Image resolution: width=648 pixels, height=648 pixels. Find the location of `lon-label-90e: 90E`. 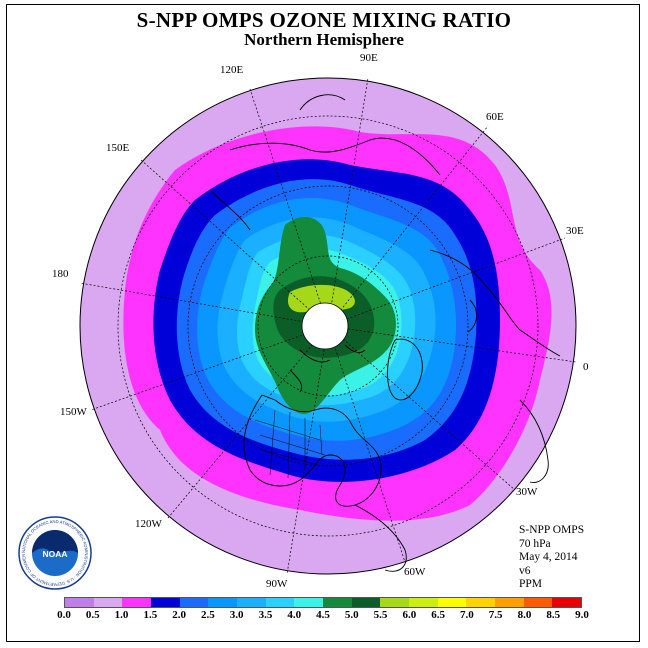

lon-label-90e: 90E is located at coordinates (369, 58).